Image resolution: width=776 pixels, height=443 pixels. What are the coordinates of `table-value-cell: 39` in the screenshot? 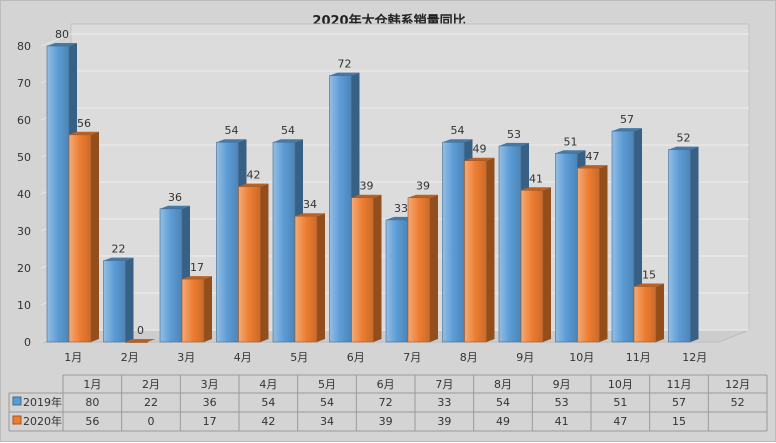 It's located at (444, 421).